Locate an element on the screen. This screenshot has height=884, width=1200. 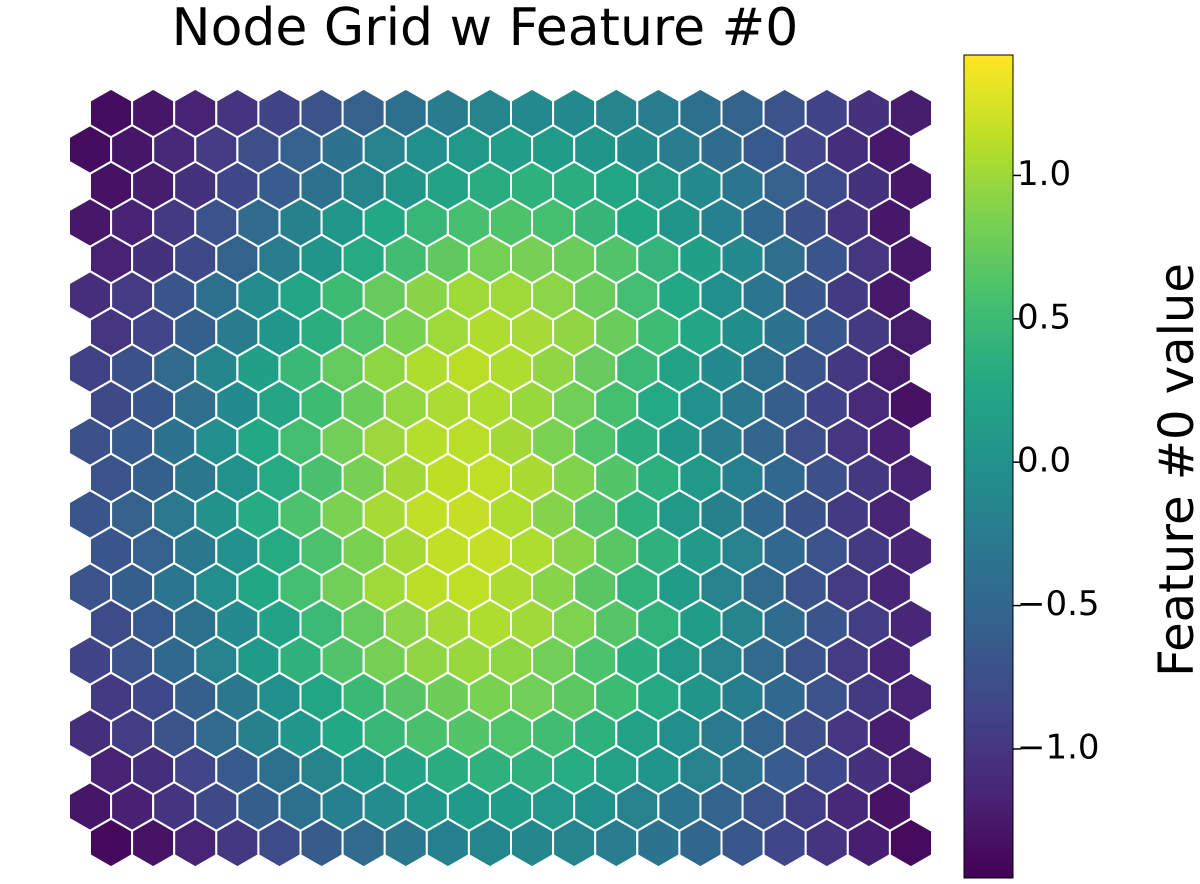
colorbar-tick-label: 0.0 is located at coordinates (1044, 461).